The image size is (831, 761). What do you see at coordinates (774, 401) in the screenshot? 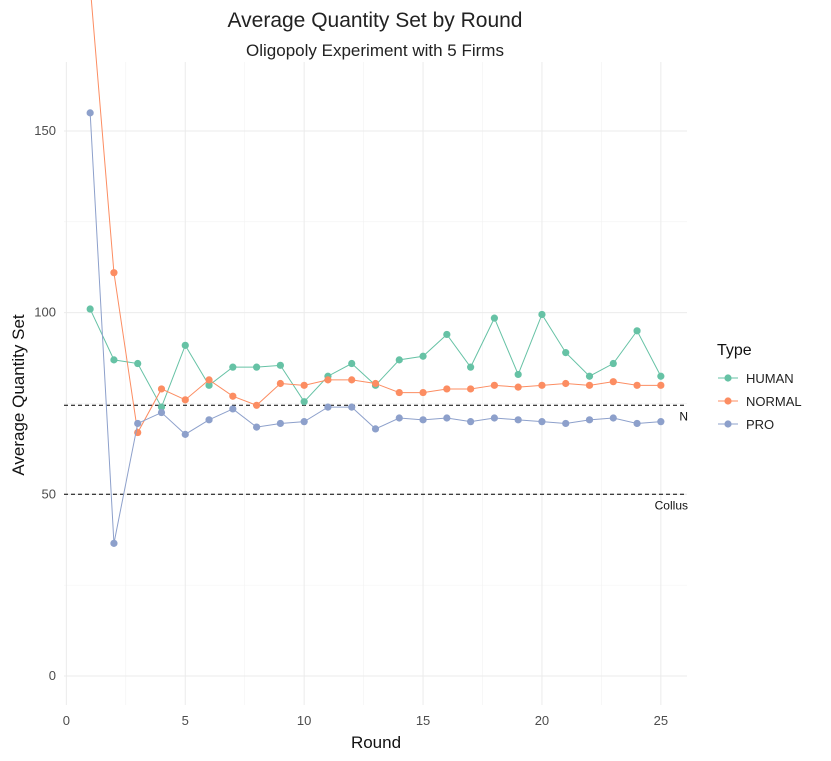
I see `legend-label-normal: NORMAL` at bounding box center [774, 401].